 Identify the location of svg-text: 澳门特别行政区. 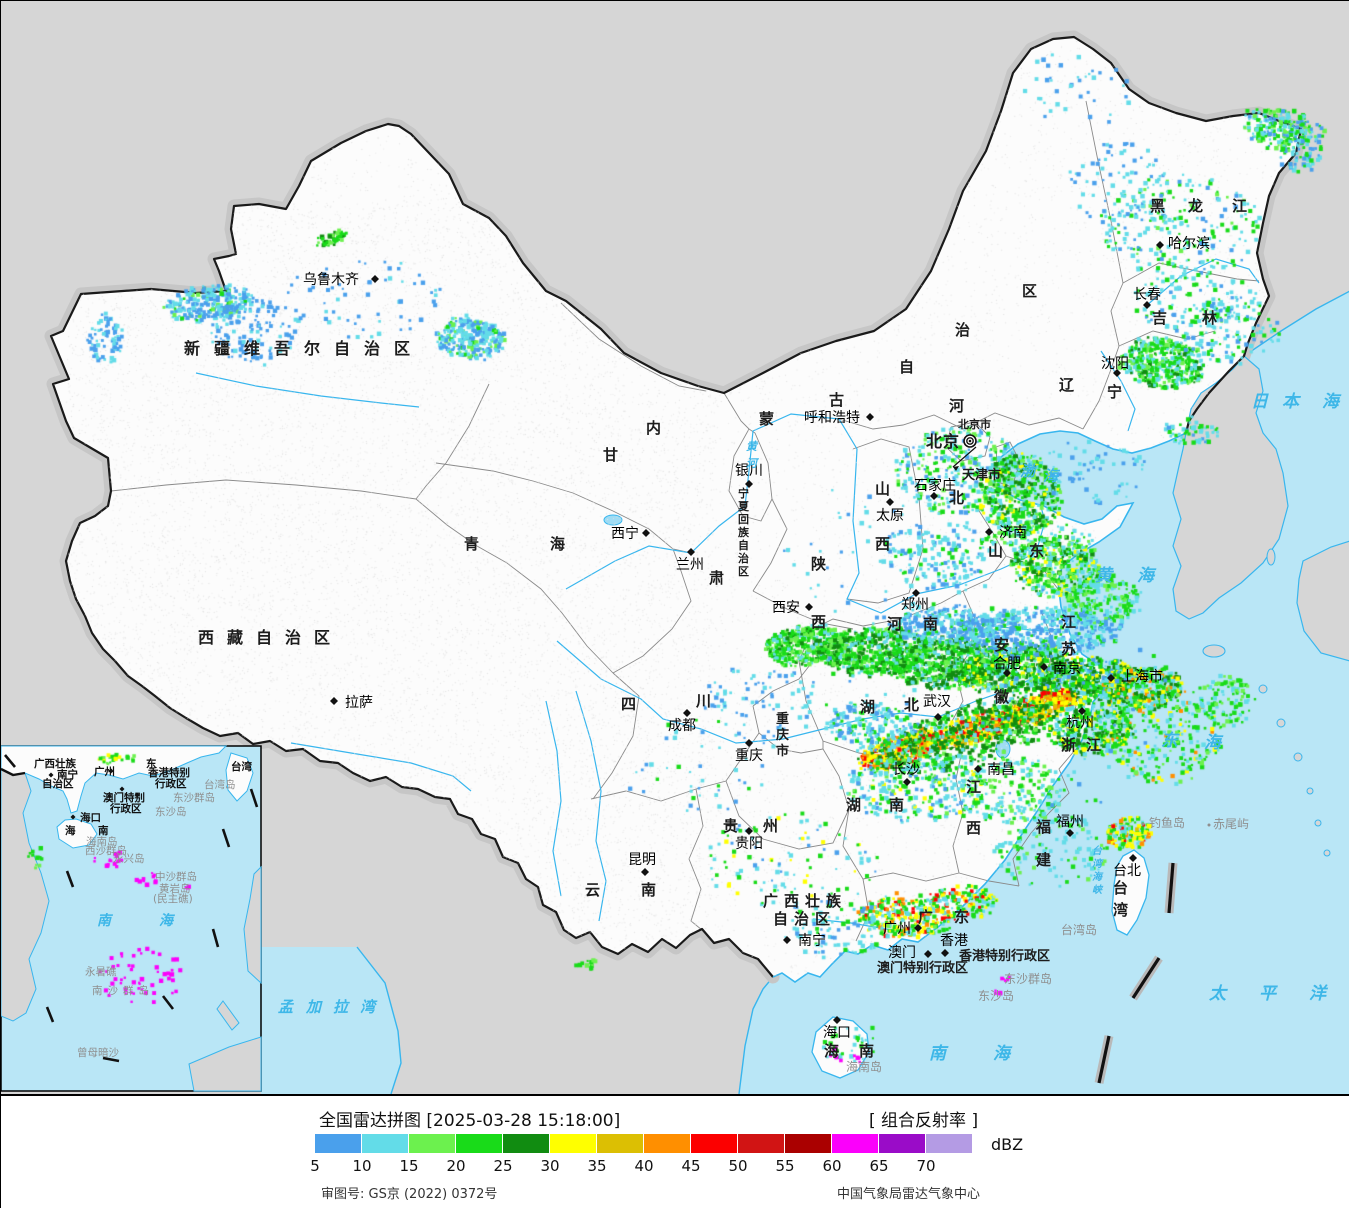
(922, 968).